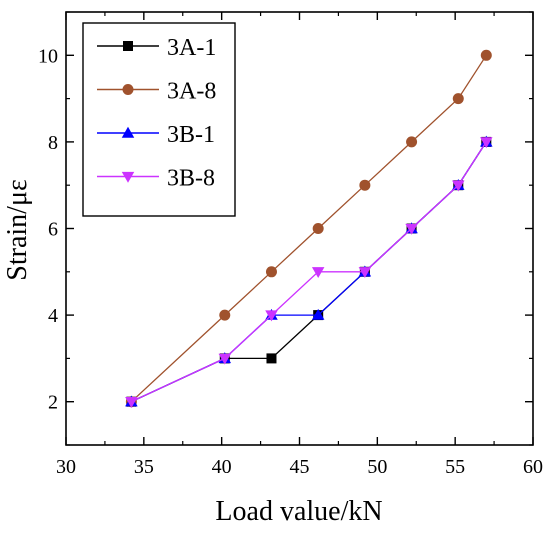 The image size is (550, 533). I want to click on legend: 3A-1 3A-8 3B-1 3B-8, so click(159, 119).